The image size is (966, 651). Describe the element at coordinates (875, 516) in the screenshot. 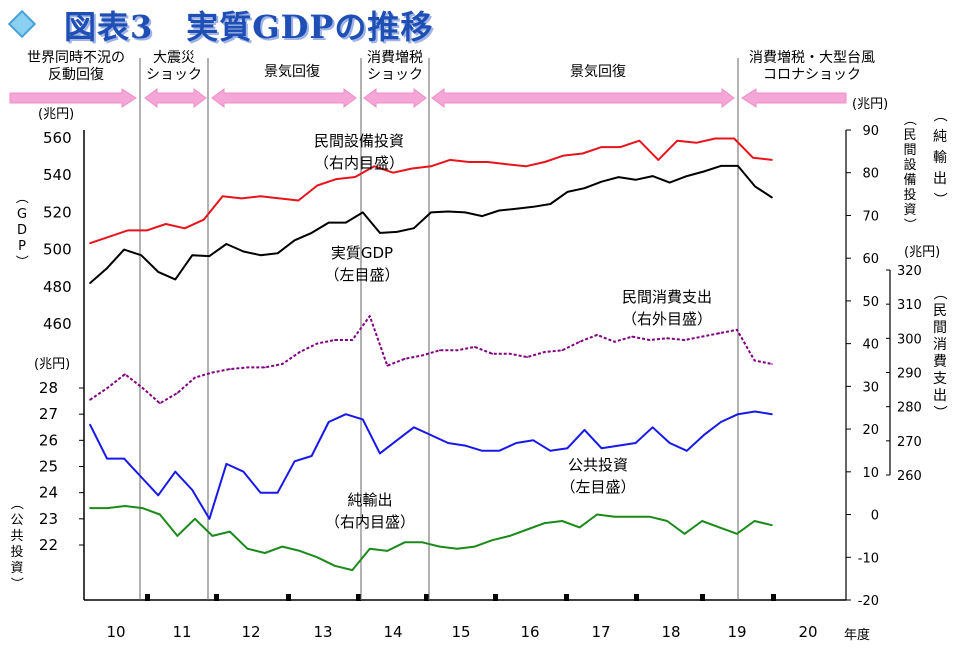

I see `right-inner-tick-label: 0` at that location.